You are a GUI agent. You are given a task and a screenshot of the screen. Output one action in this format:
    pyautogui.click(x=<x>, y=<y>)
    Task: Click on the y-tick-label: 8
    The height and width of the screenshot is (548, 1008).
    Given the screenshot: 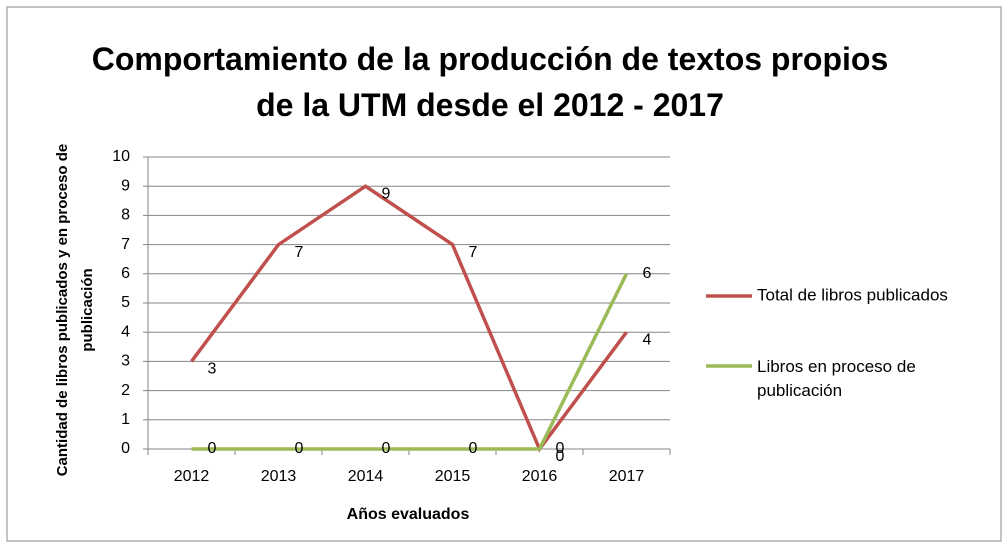 What is the action you would take?
    pyautogui.click(x=125, y=215)
    